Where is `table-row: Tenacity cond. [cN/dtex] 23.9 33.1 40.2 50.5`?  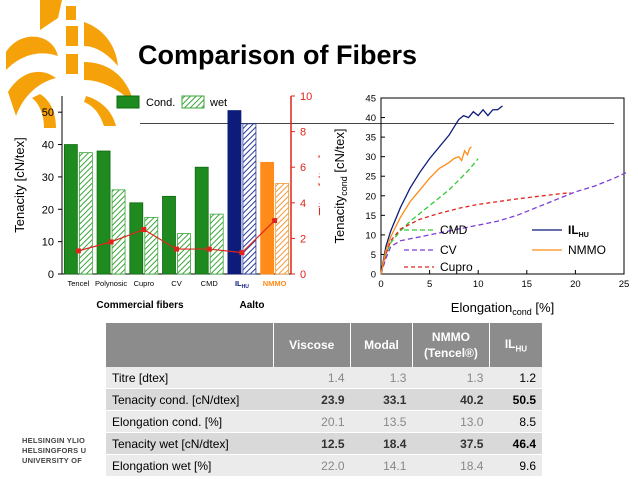
table-row: Tenacity cond. [cN/dtex] 23.9 33.1 40.2 50.5 is located at coordinates (324, 399).